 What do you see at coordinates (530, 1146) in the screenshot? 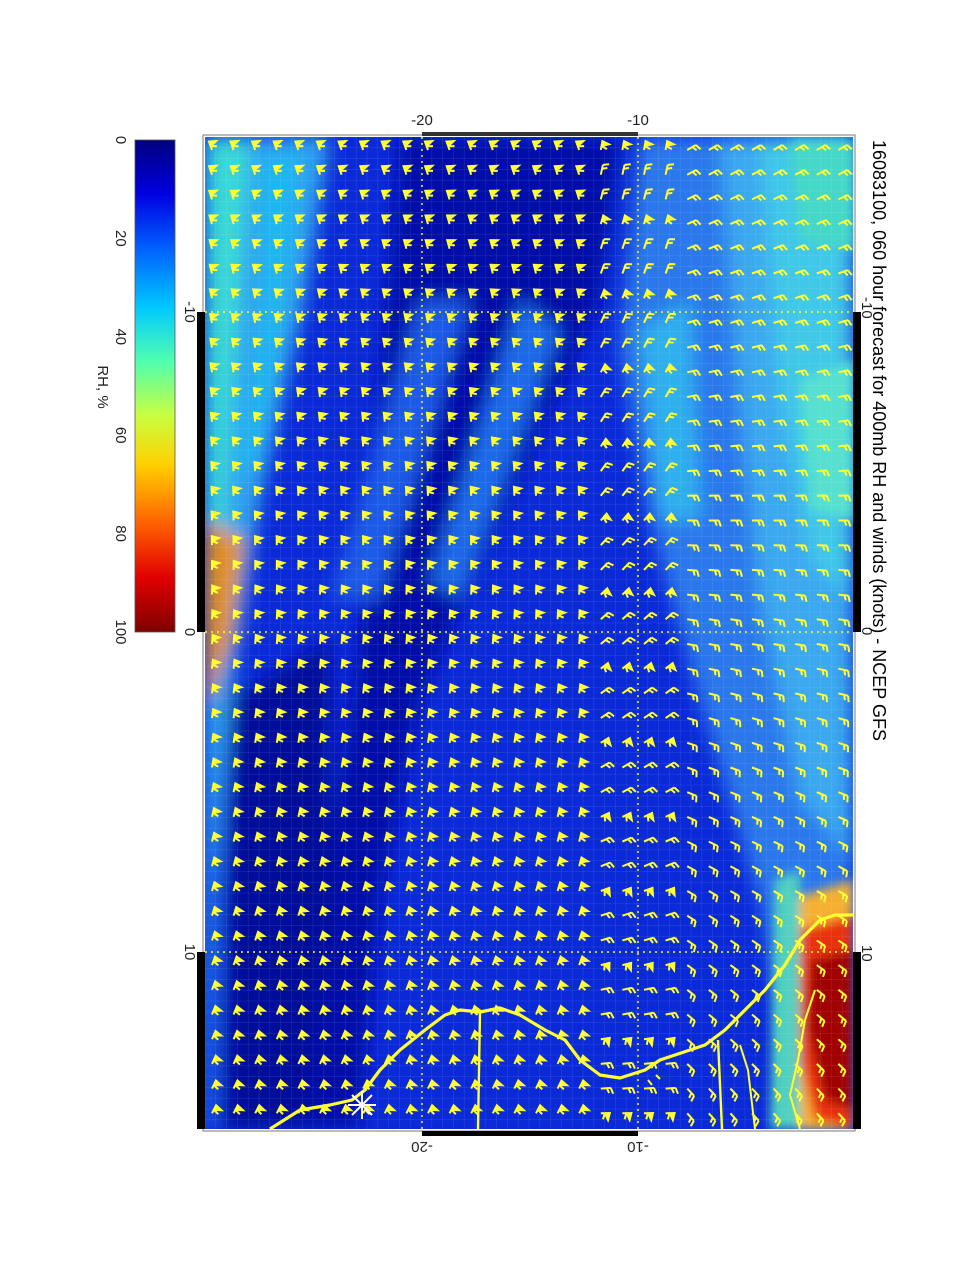
I see `axis-bottom-labels: -20 -10` at bounding box center [530, 1146].